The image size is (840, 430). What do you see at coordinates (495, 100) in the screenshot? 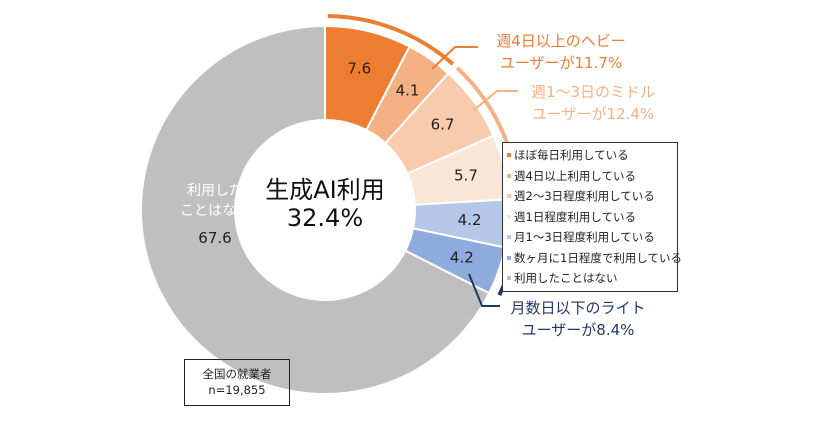
I see `middle-leader-line` at bounding box center [495, 100].